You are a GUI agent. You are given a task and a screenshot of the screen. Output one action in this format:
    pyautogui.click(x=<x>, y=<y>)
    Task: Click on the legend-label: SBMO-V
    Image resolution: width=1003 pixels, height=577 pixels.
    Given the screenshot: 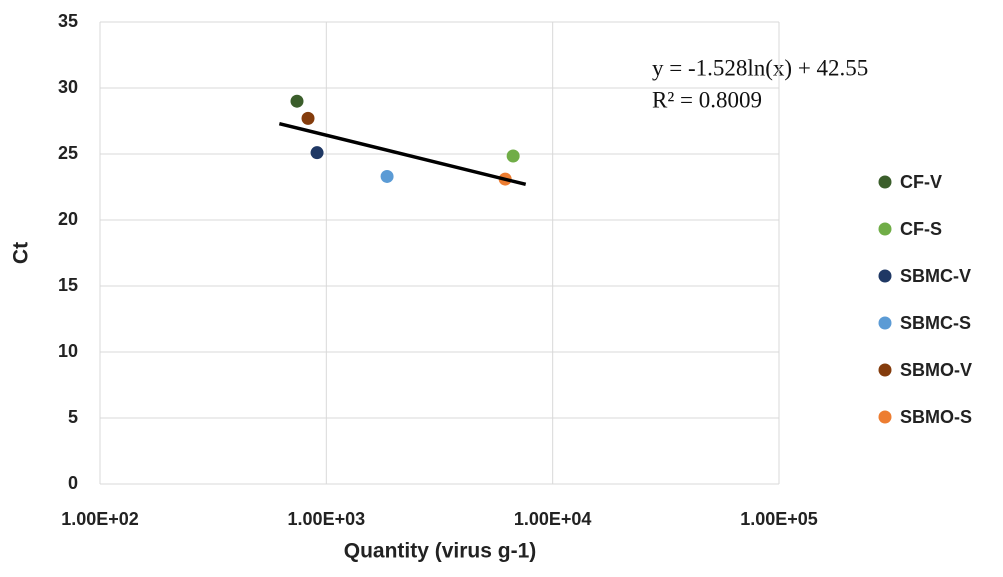 What is the action you would take?
    pyautogui.click(x=936, y=370)
    